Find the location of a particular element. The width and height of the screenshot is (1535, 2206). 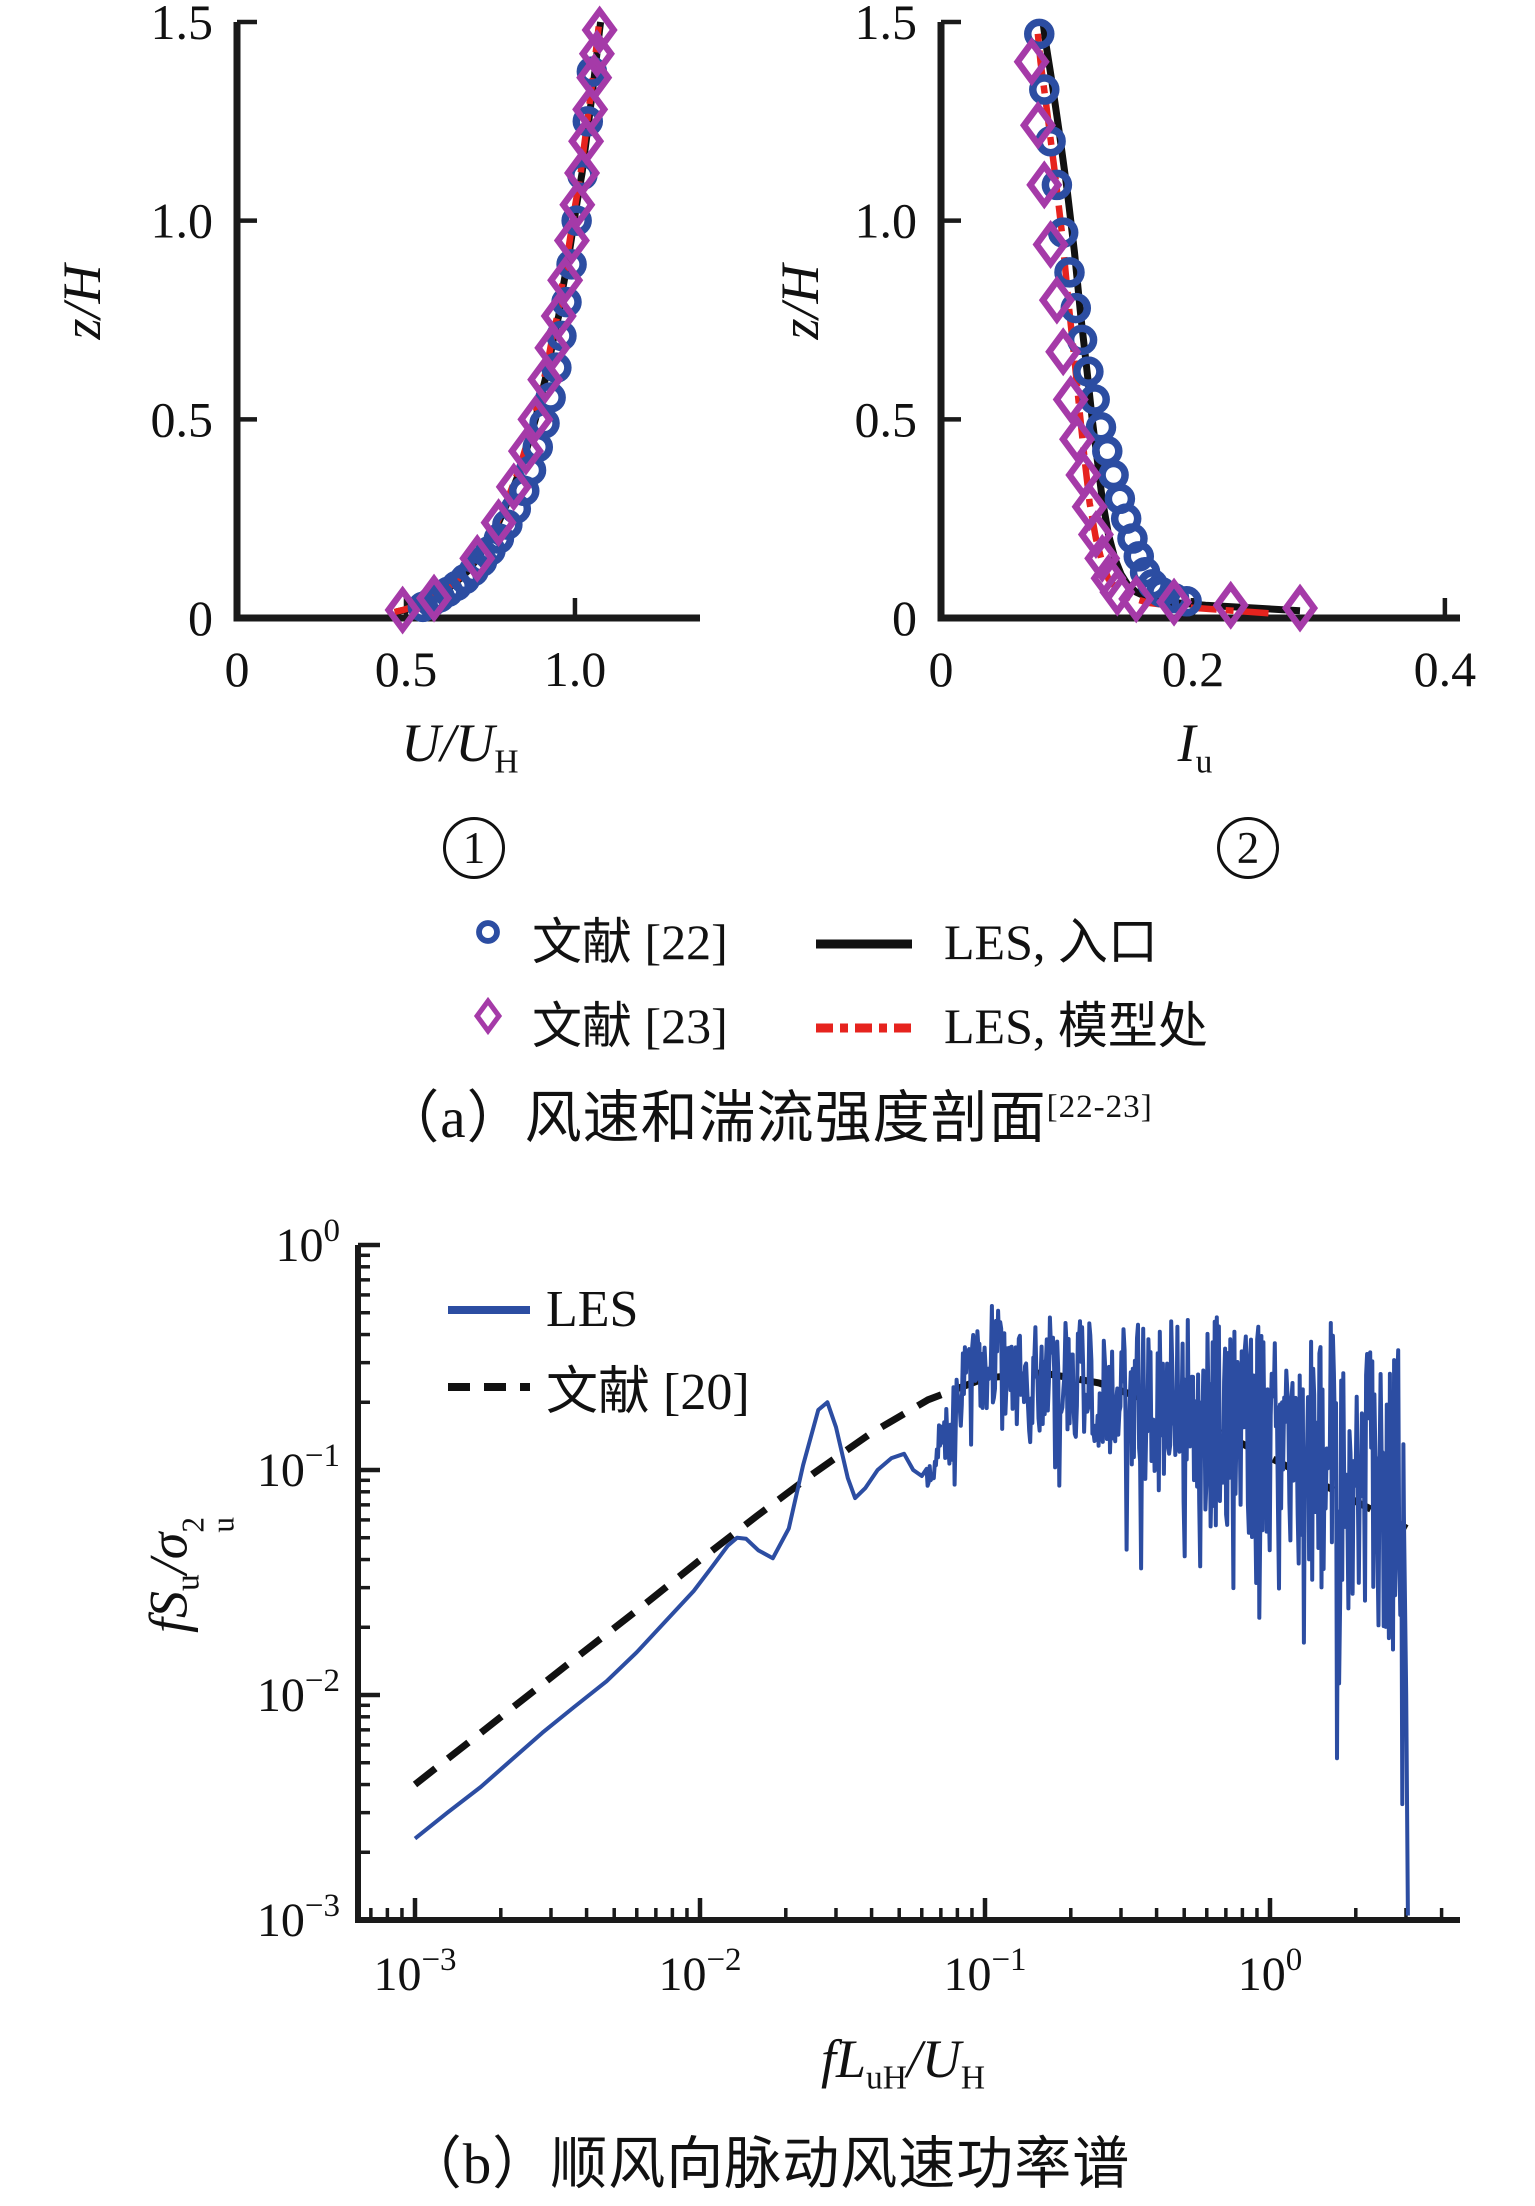

x-tick-label: 0.5 is located at coordinates (406, 669).